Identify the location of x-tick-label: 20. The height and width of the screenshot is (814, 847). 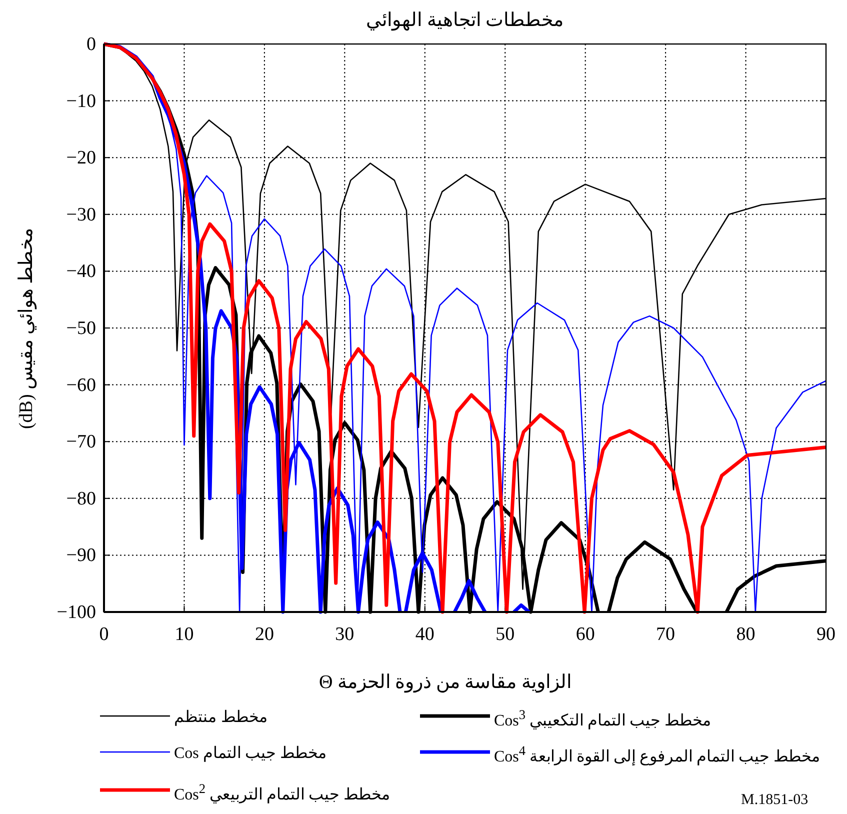
(264, 634).